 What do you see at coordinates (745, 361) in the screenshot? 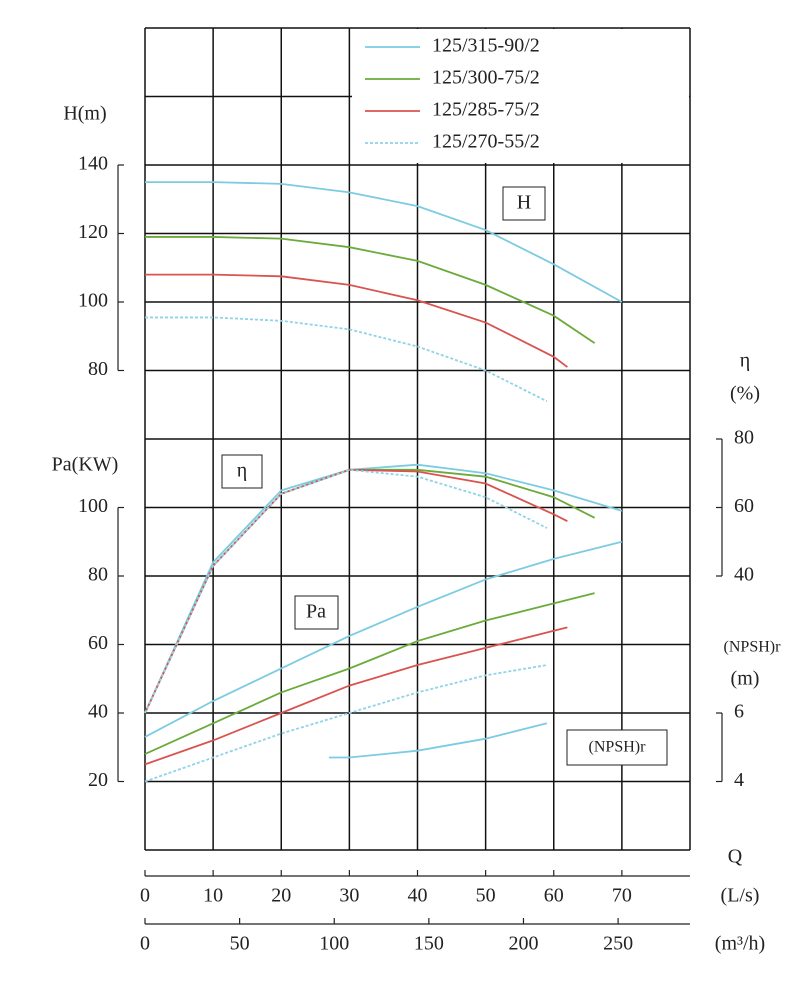
I see `eta-axis-label: η` at bounding box center [745, 361].